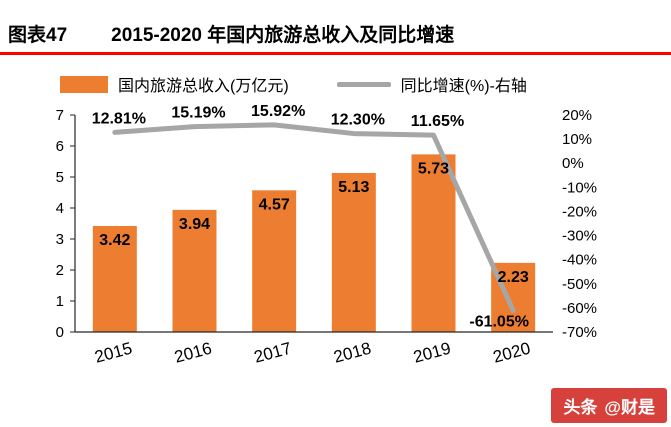 The image size is (671, 427). What do you see at coordinates (60, 208) in the screenshot?
I see `left-axis-tick-label: 4` at bounding box center [60, 208].